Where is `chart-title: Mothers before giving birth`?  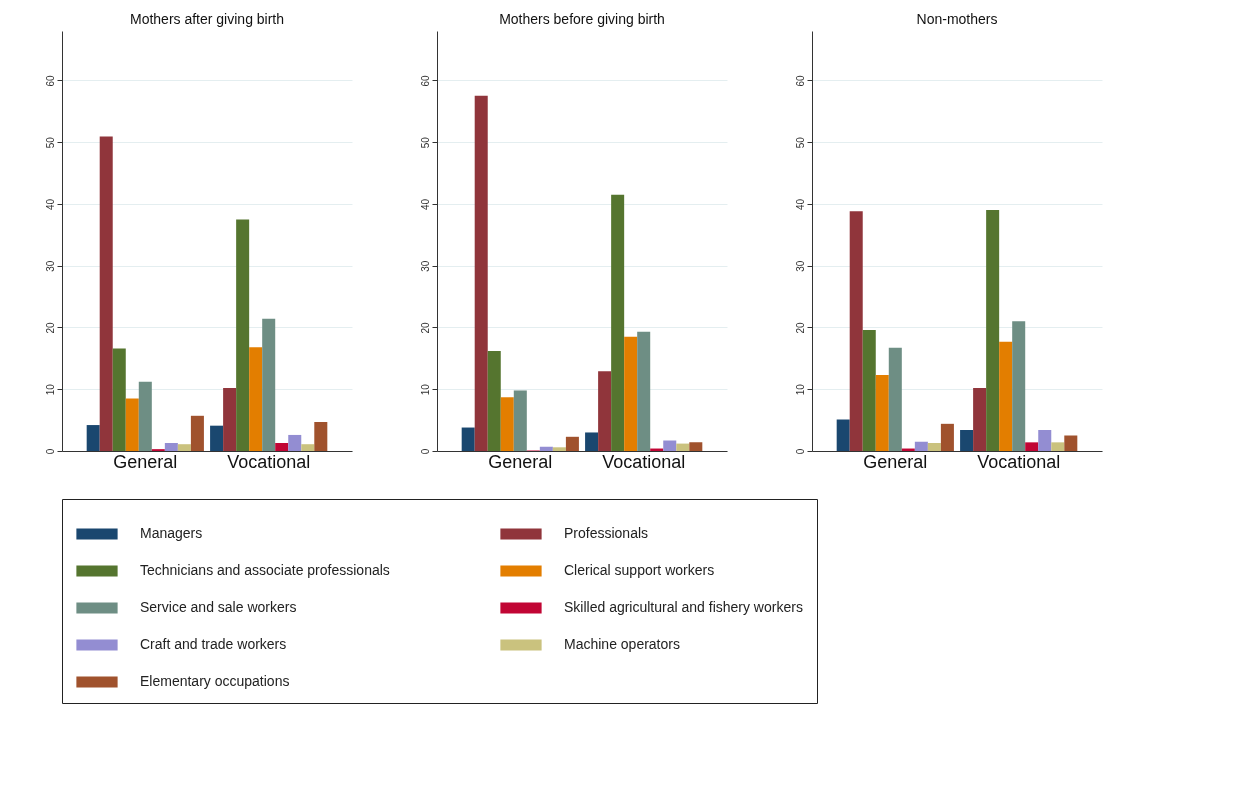 chart-title: Mothers before giving birth is located at coordinates (582, 19).